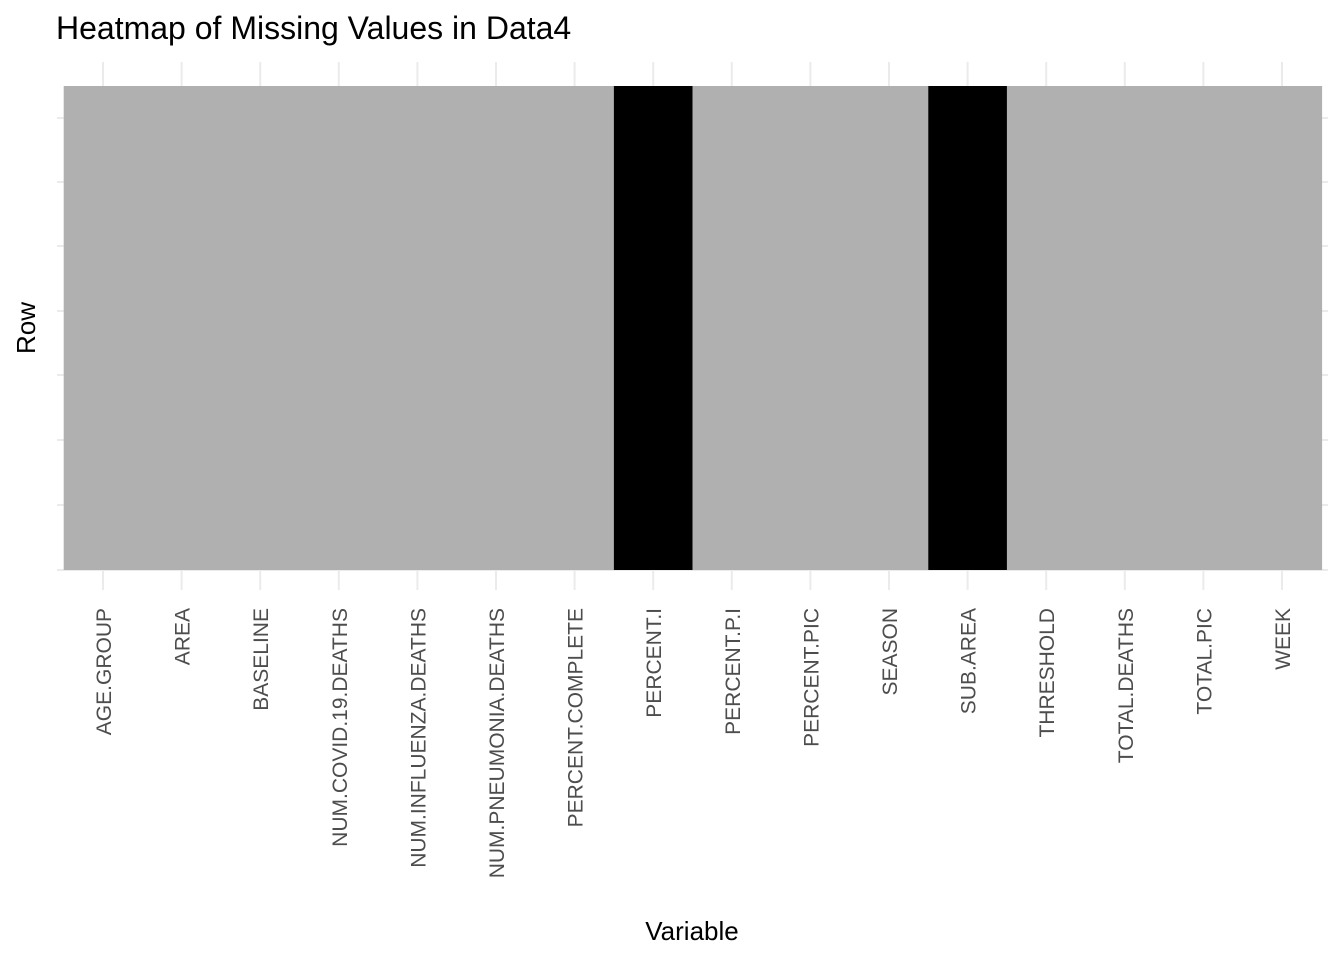 This screenshot has width=1344, height=960. Describe the element at coordinates (26, 328) in the screenshot. I see `y-axis-title: Row` at that location.